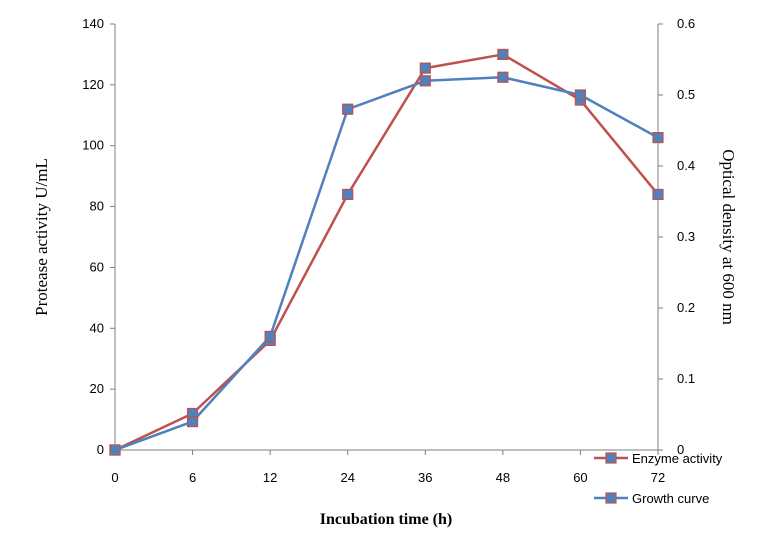  What do you see at coordinates (425, 477) in the screenshot?
I see `x-tick-label: 36` at bounding box center [425, 477].